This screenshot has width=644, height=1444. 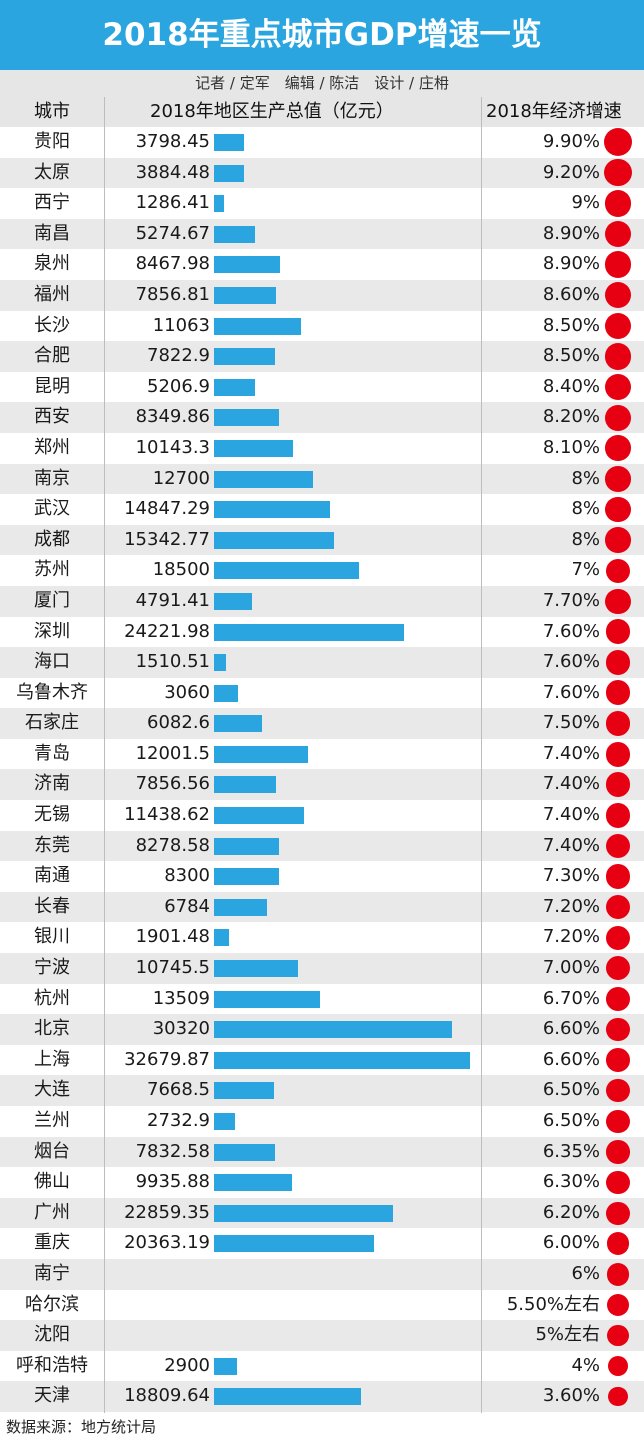 What do you see at coordinates (585, 1273) in the screenshot?
I see `growth-rate-value: 6%` at bounding box center [585, 1273].